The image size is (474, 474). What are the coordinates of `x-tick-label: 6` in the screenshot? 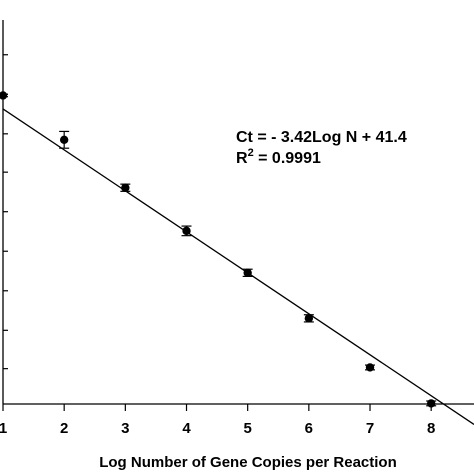 It's located at (309, 428).